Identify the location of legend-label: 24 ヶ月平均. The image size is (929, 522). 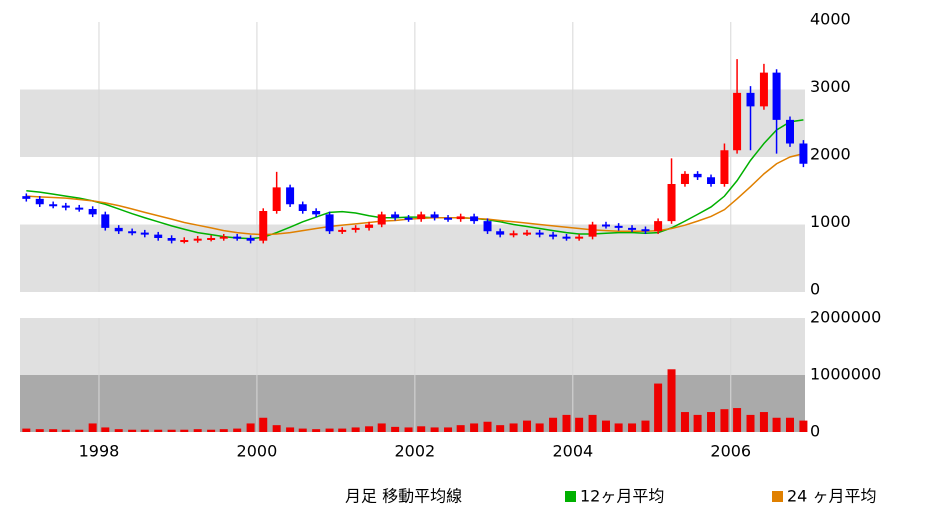
(831, 496).